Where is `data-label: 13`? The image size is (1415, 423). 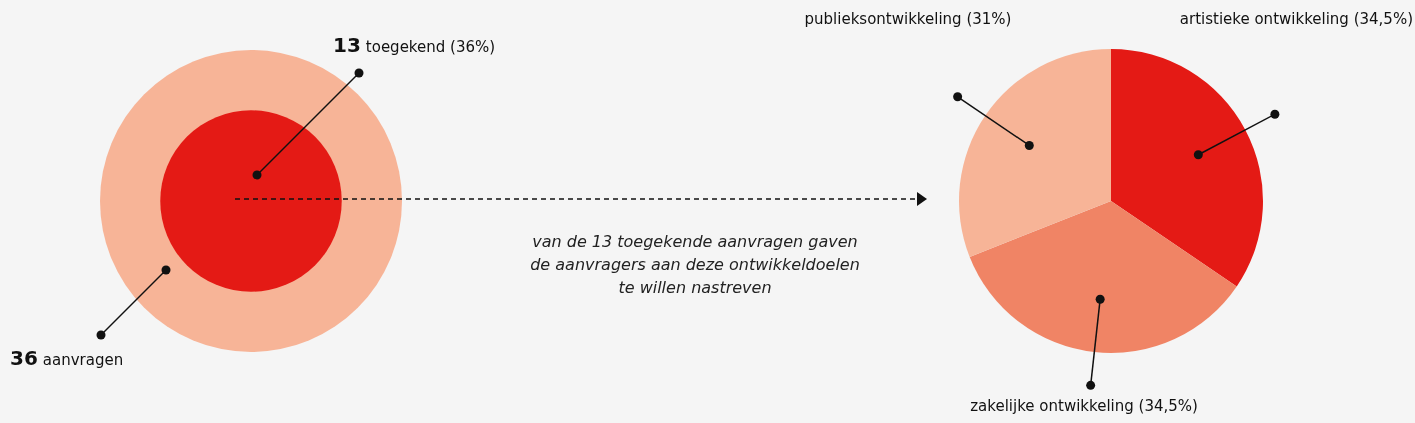 data-label: 13 is located at coordinates (347, 45).